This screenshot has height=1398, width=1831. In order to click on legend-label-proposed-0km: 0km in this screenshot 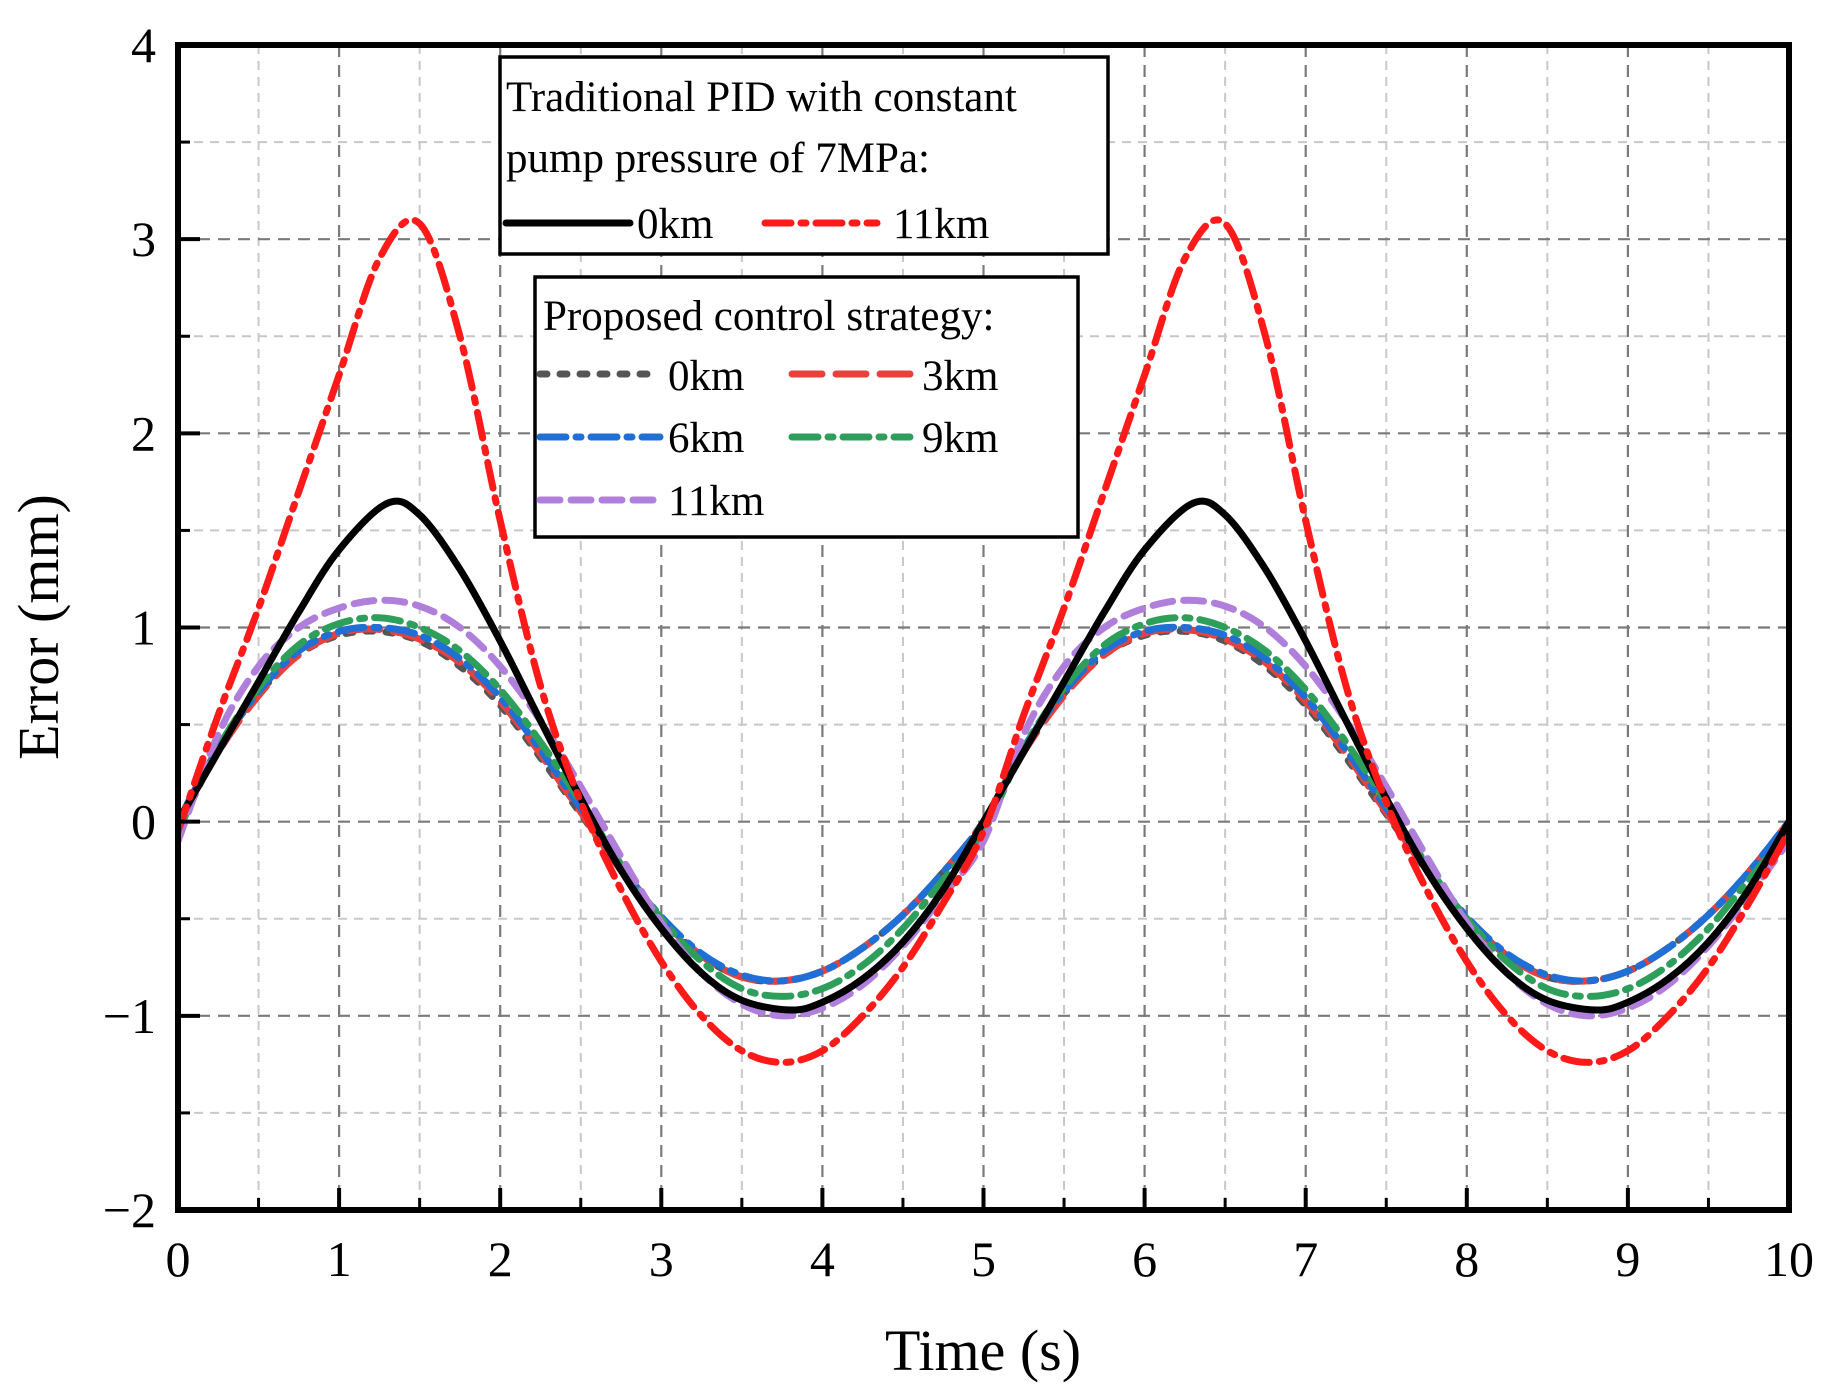, I will do `click(706, 376)`.